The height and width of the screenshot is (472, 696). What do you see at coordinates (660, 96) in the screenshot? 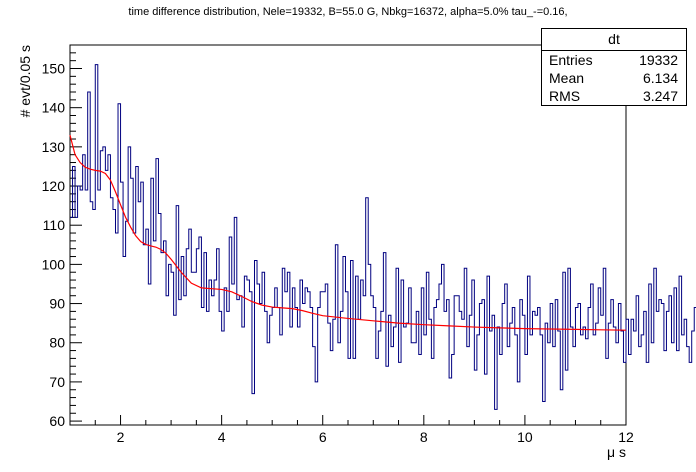
I see `stats-value: 3.247` at bounding box center [660, 96].